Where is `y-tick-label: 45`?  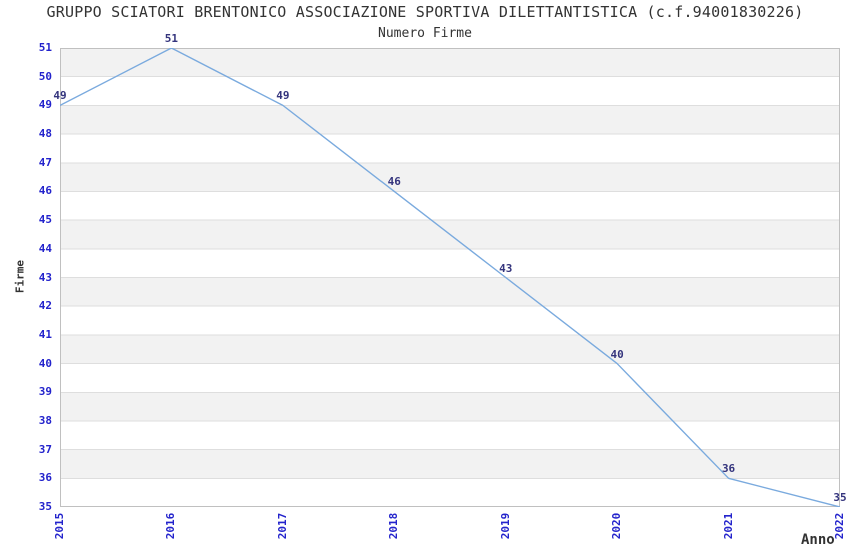 y-tick-label: 45 is located at coordinates (45, 220).